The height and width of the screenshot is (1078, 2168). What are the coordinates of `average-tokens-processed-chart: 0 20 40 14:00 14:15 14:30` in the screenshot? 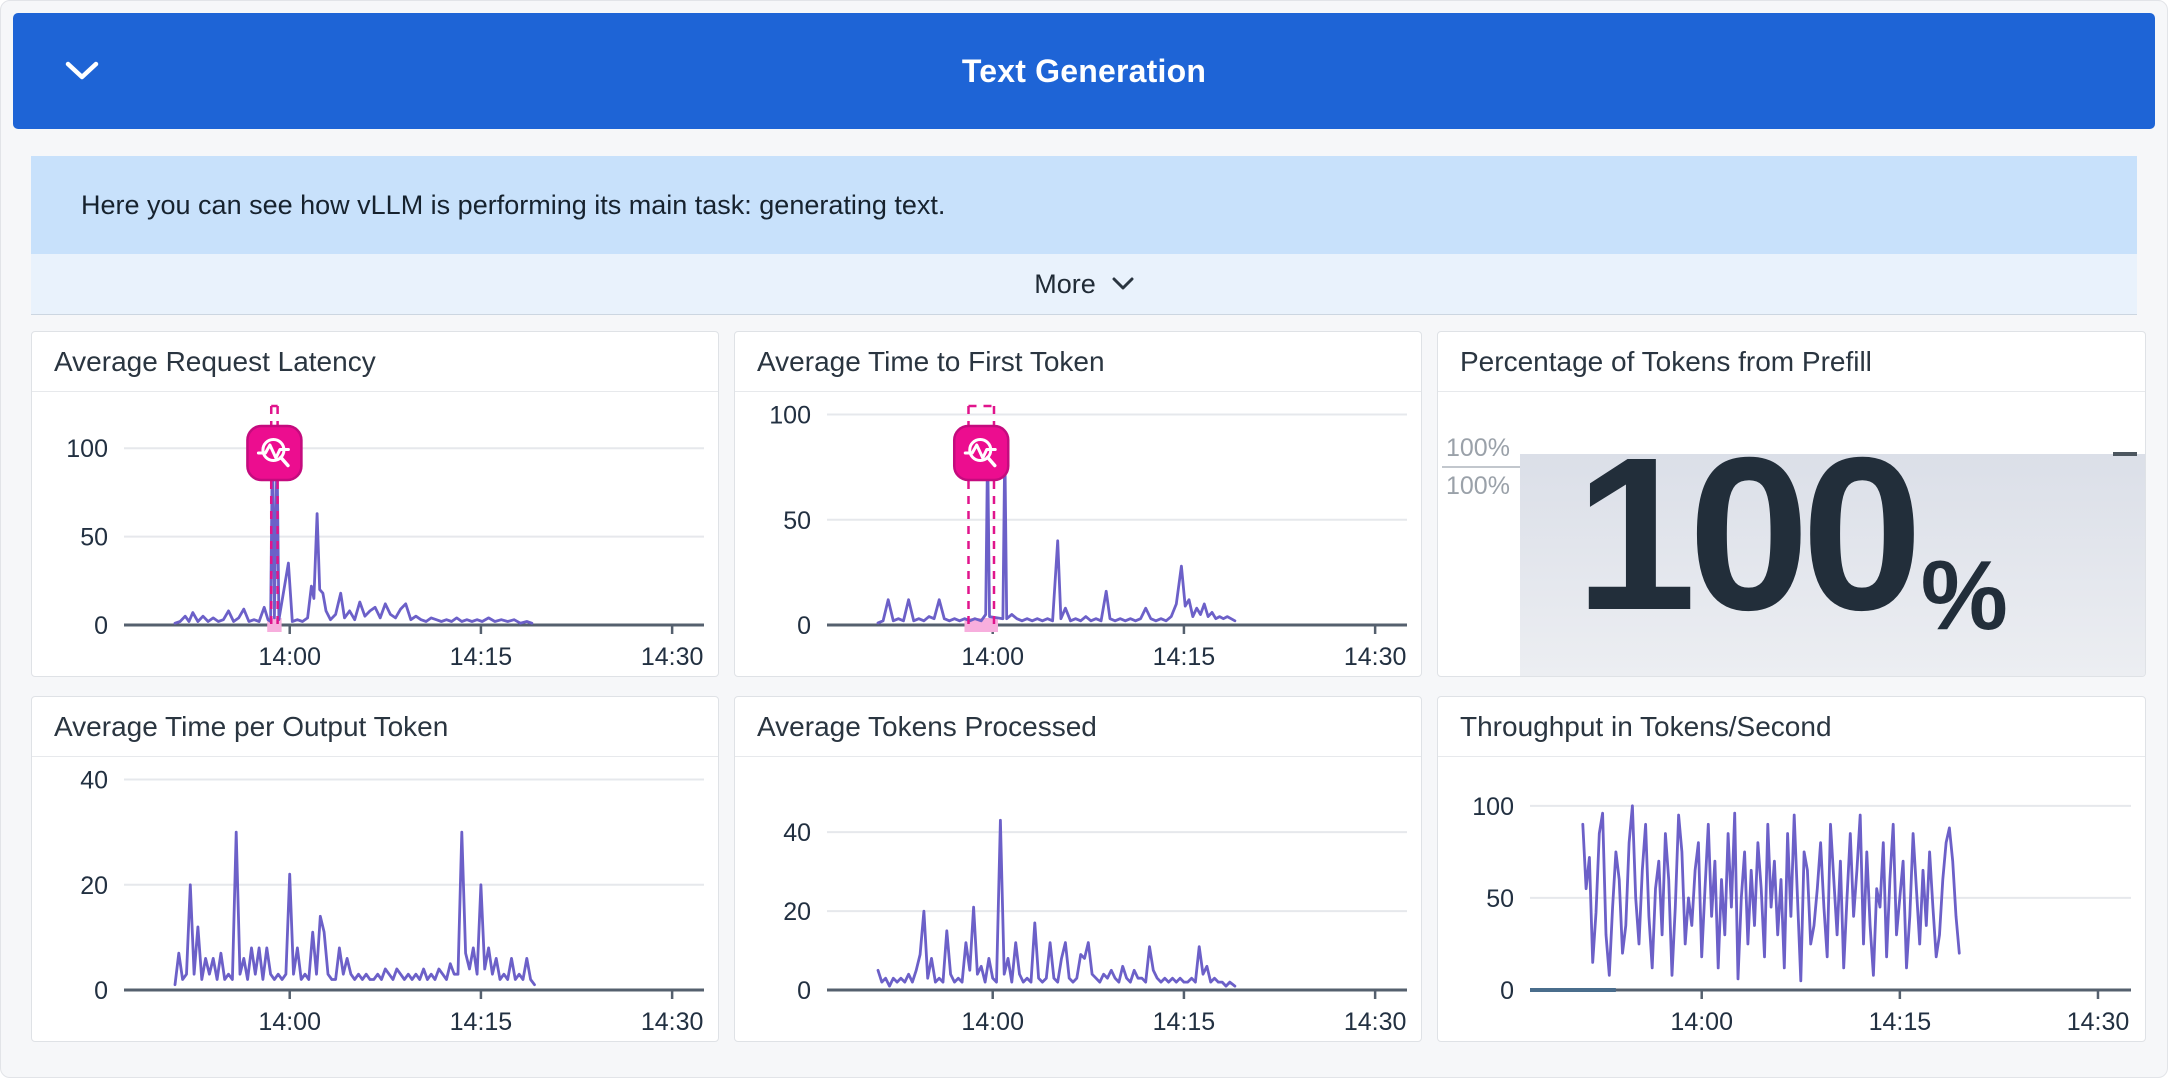 It's located at (1078, 899).